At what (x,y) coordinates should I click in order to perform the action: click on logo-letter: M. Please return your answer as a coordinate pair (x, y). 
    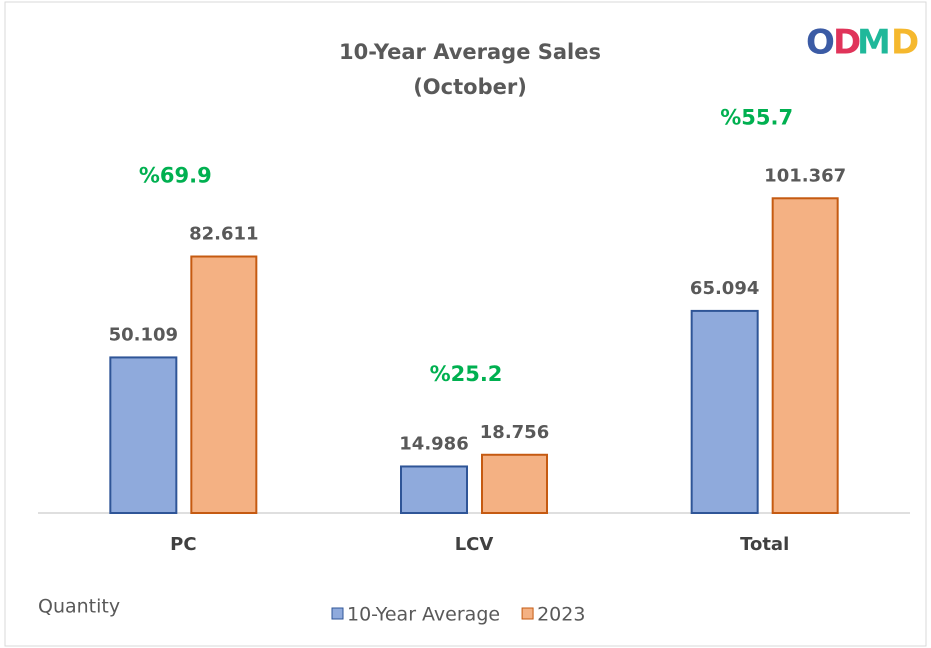
    Looking at the image, I should click on (874, 43).